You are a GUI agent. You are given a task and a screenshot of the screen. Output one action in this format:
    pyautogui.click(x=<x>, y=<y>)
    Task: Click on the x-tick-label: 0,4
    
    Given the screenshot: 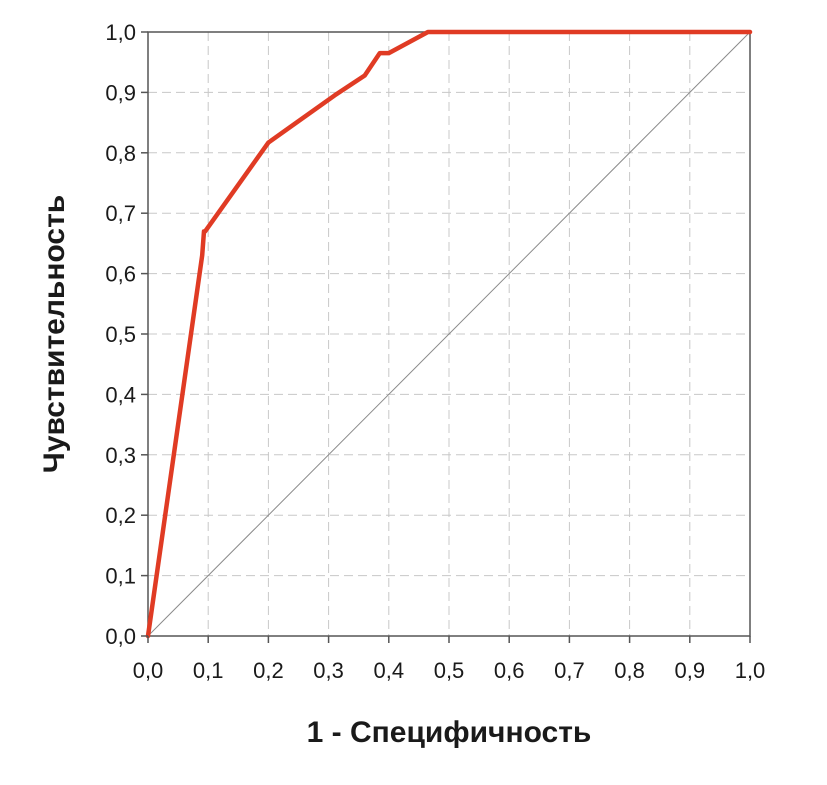 What is the action you would take?
    pyautogui.click(x=389, y=670)
    